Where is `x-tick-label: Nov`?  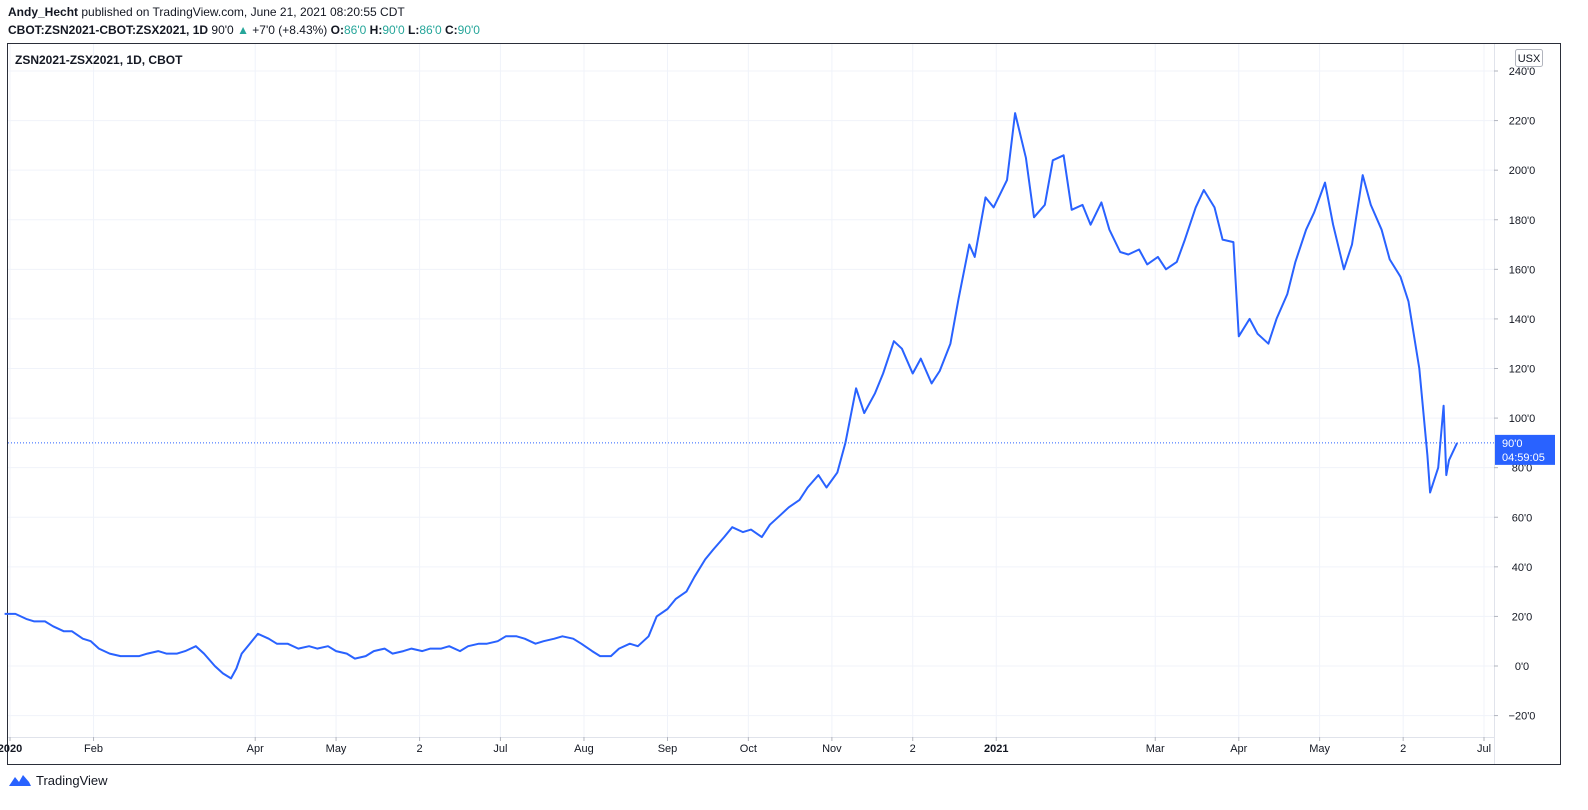 x-tick-label: Nov is located at coordinates (832, 749).